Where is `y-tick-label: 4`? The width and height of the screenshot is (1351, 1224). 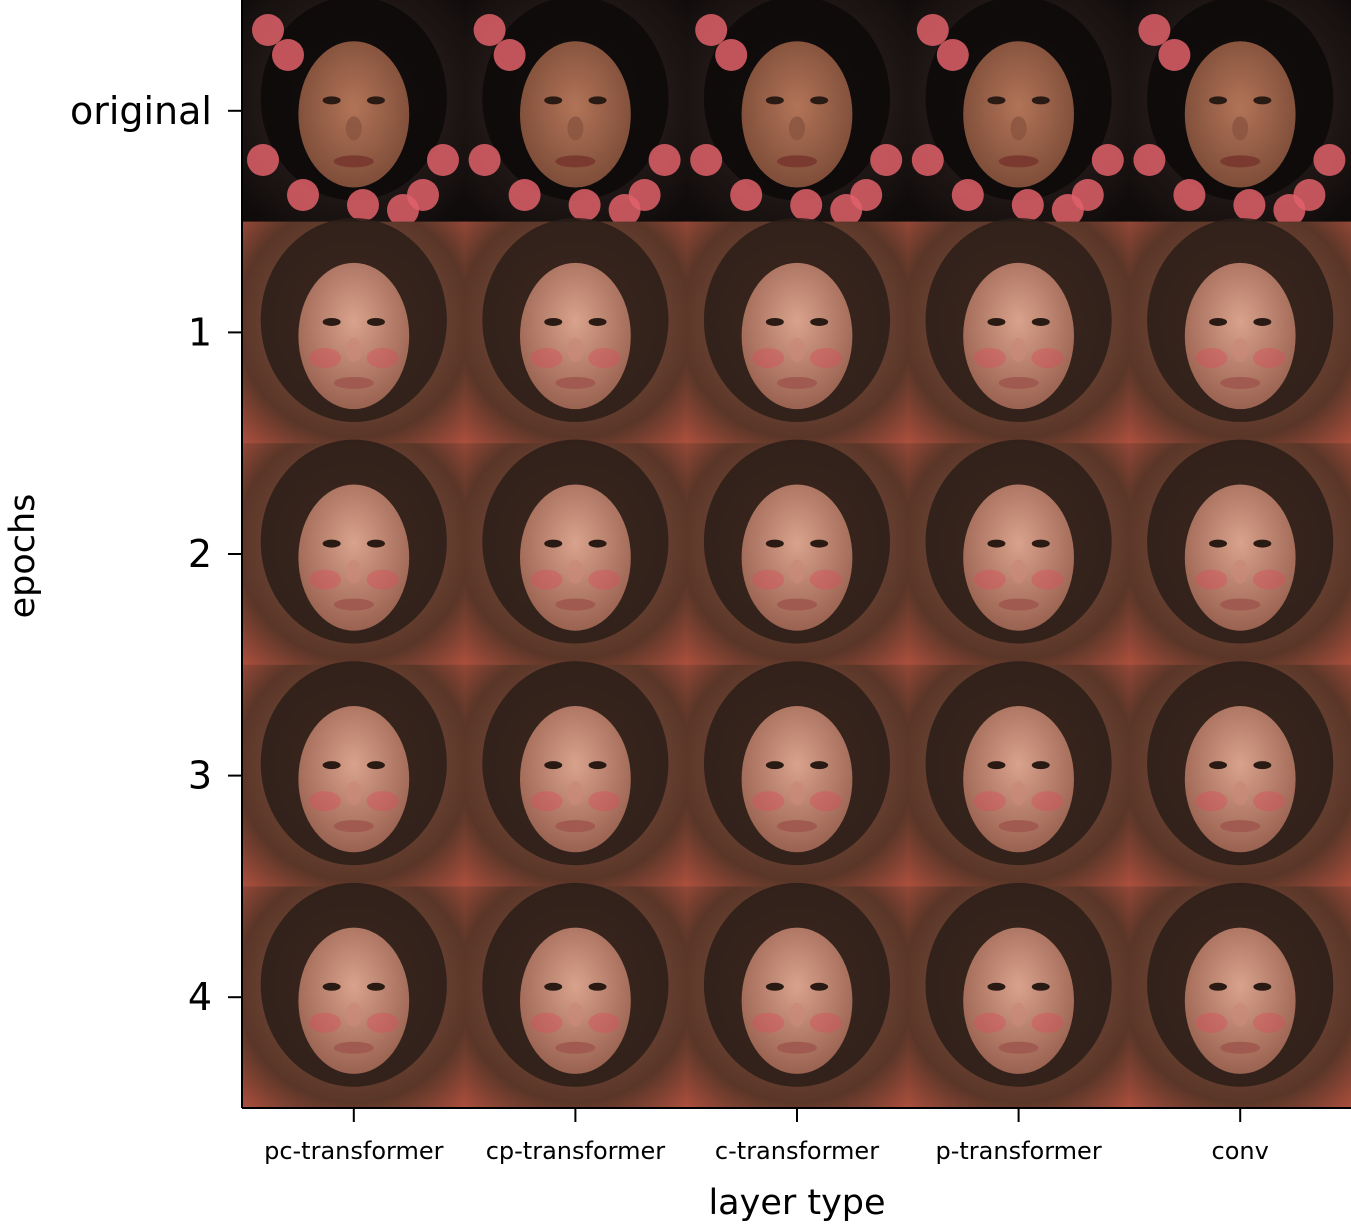 y-tick-label: 4 is located at coordinates (200, 997).